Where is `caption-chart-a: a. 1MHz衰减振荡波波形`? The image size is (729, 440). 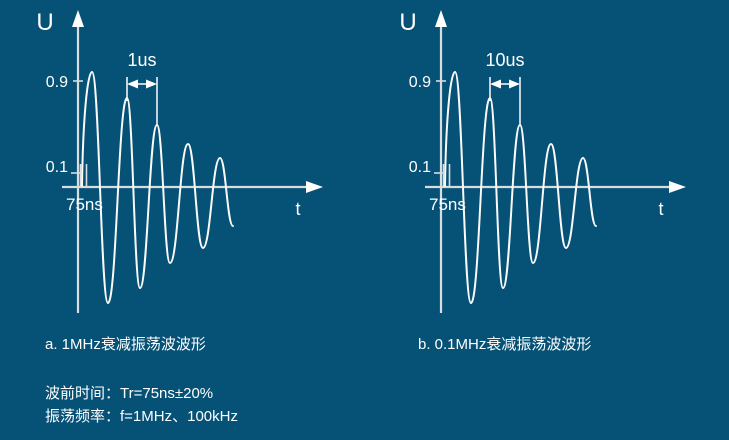 caption-chart-a: a. 1MHz衰减振荡波波形 is located at coordinates (125, 344).